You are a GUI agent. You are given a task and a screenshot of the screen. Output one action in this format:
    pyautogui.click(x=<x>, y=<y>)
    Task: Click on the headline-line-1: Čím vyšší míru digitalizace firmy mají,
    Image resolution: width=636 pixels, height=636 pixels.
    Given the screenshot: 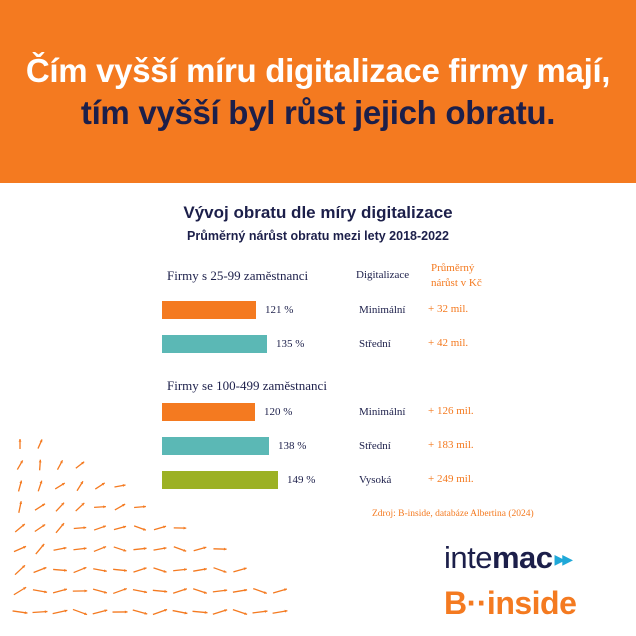 What is the action you would take?
    pyautogui.click(x=318, y=70)
    